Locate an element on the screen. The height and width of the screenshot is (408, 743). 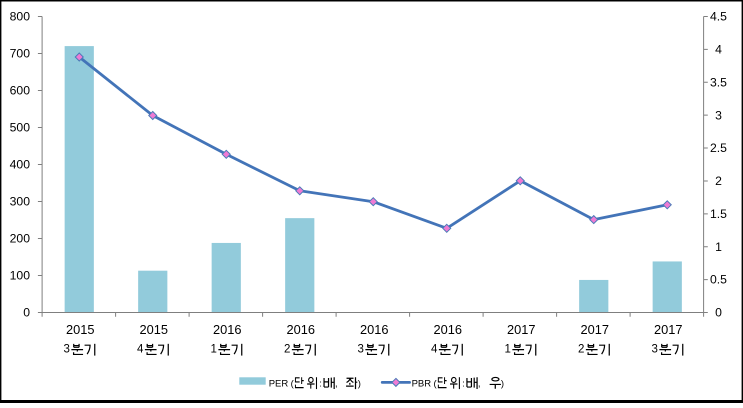
svg-text: 0.5 is located at coordinates (718, 280).